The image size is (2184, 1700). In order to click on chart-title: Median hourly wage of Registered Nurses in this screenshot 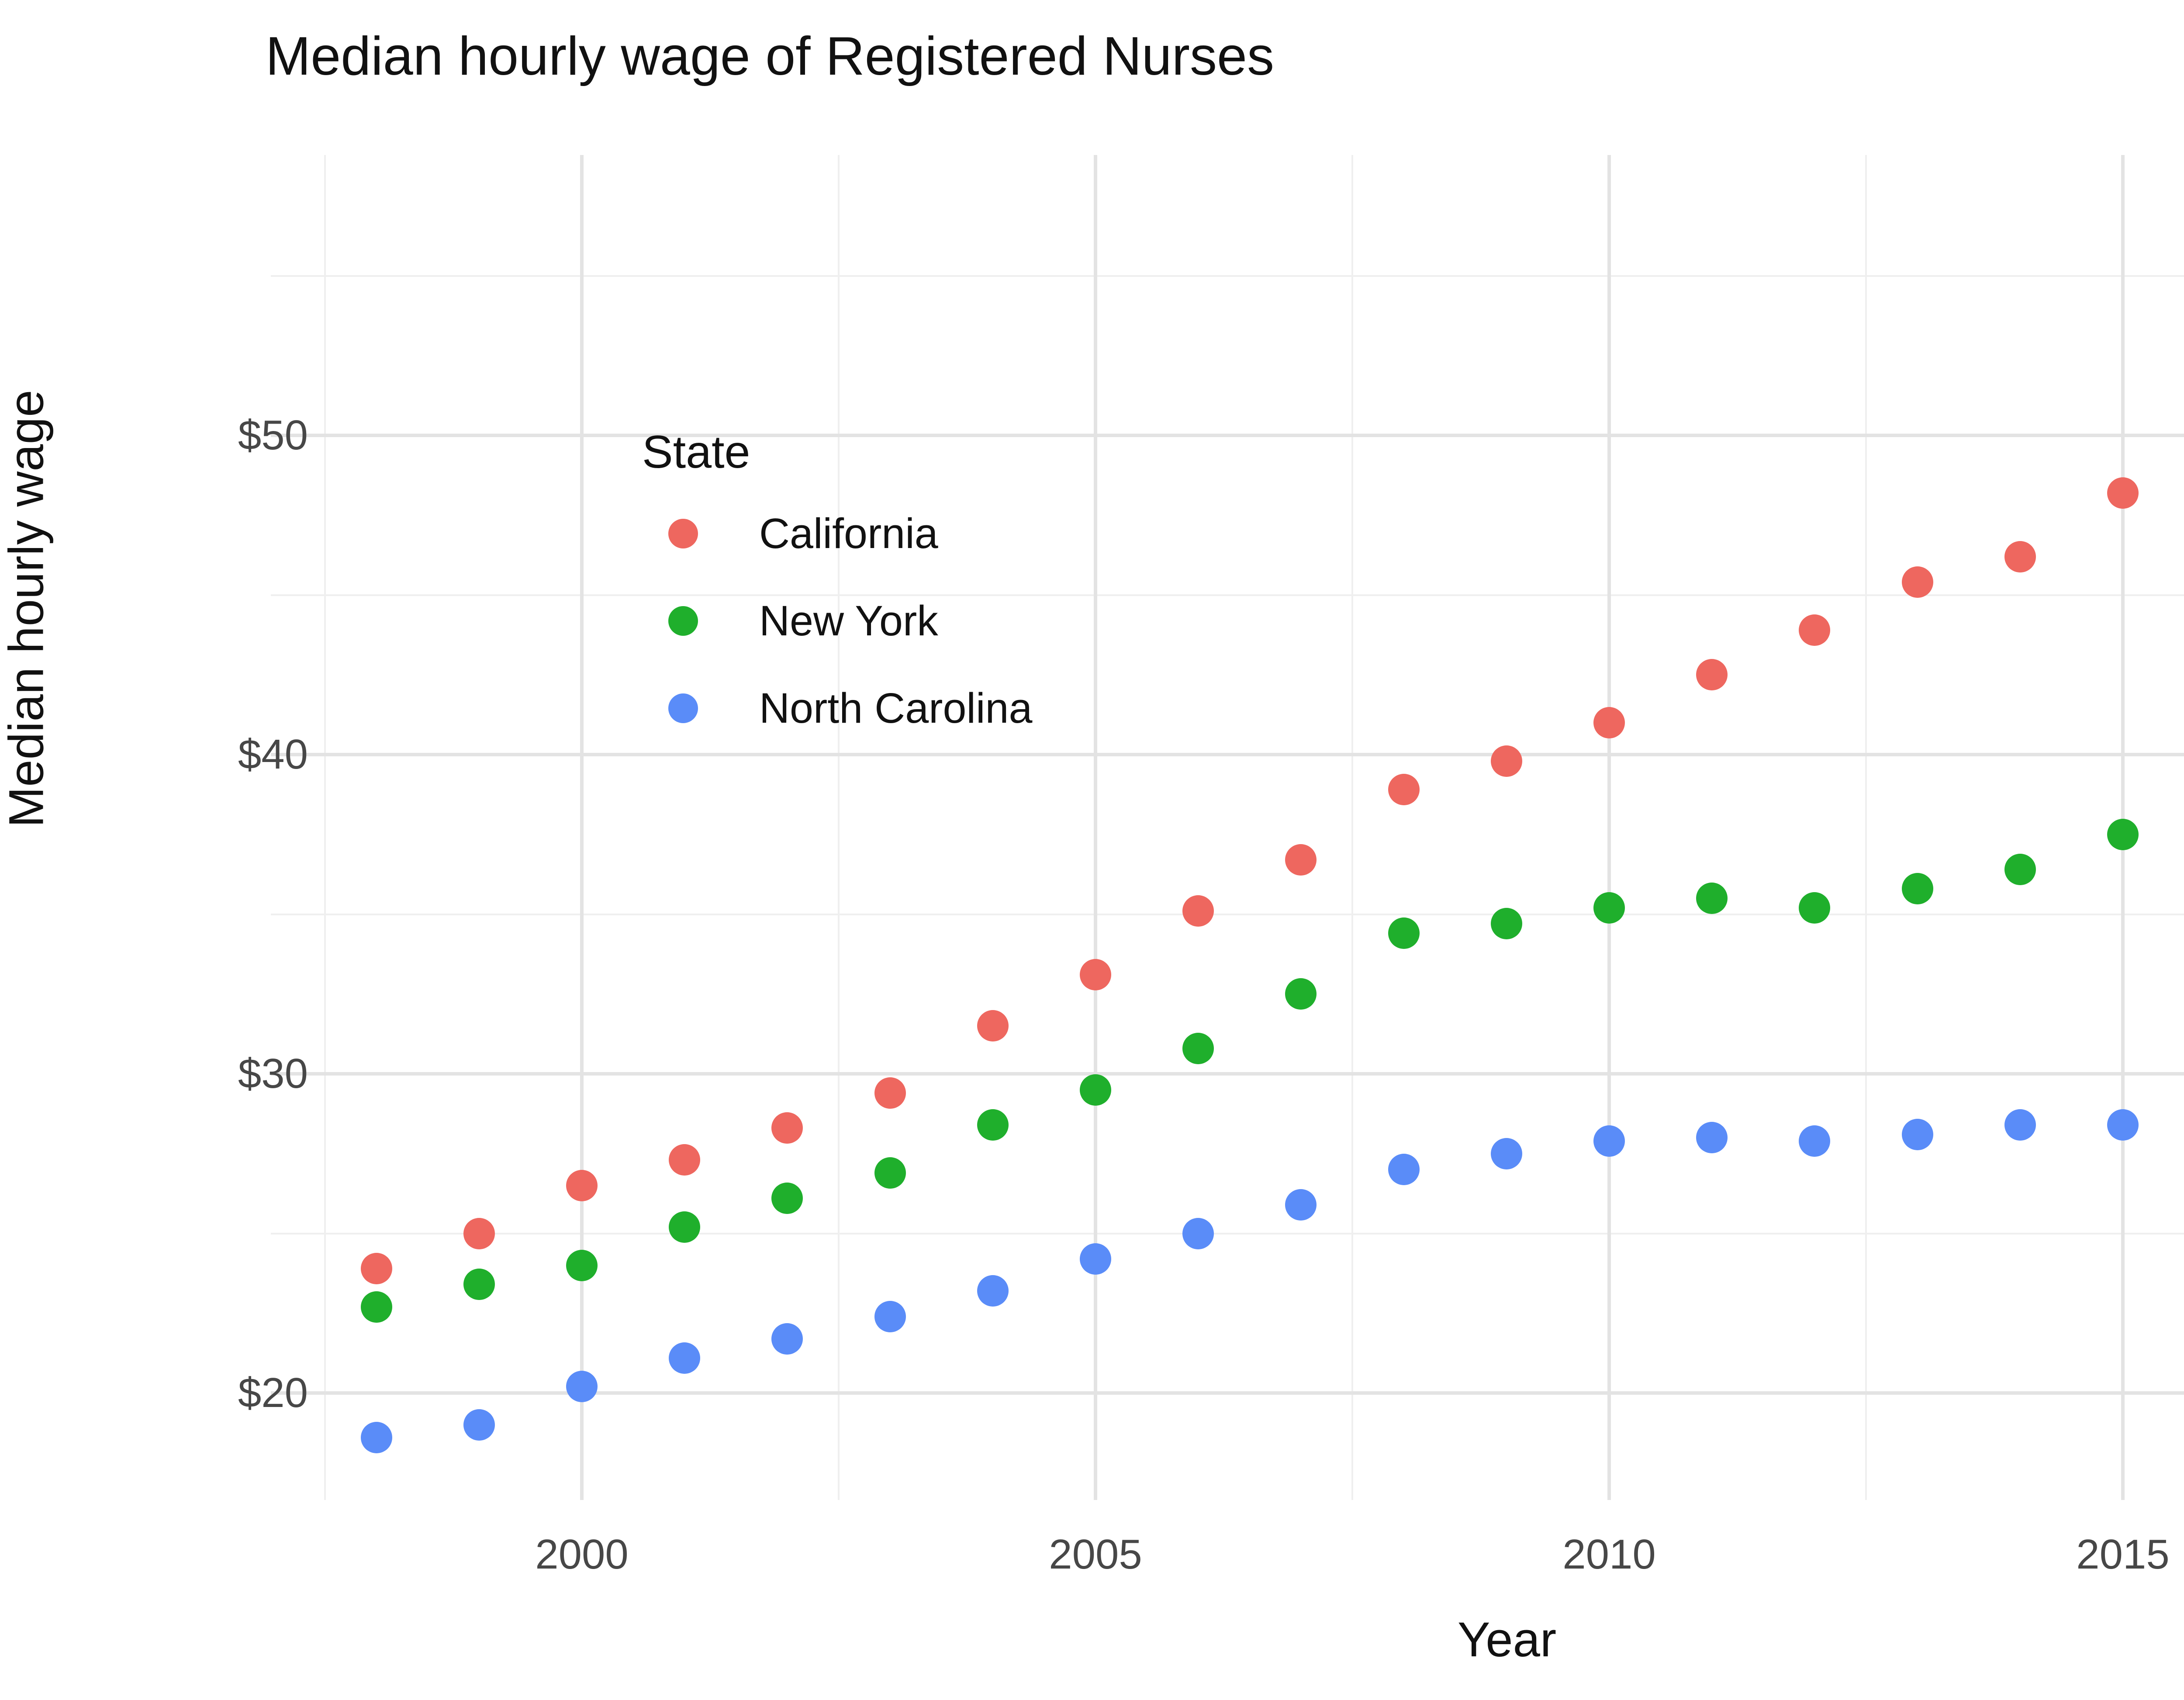, I will do `click(770, 56)`.